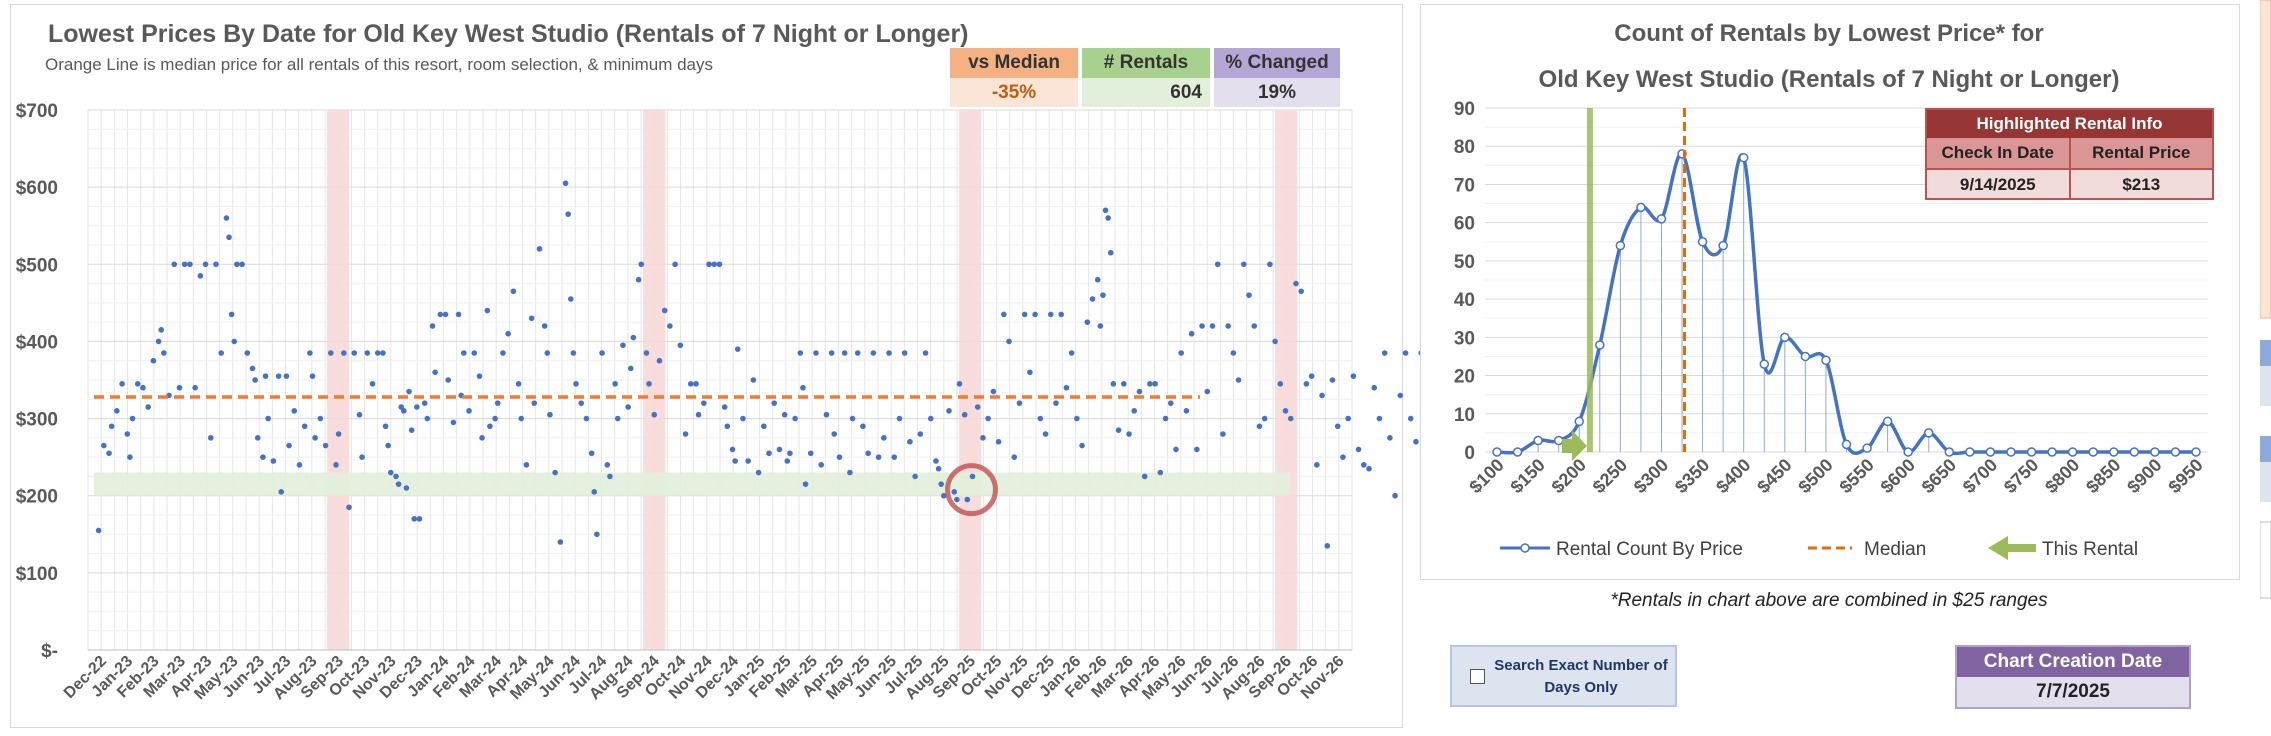 The image size is (2271, 736). Describe the element at coordinates (2265, 299) in the screenshot. I see `cropped-side-panel` at that location.